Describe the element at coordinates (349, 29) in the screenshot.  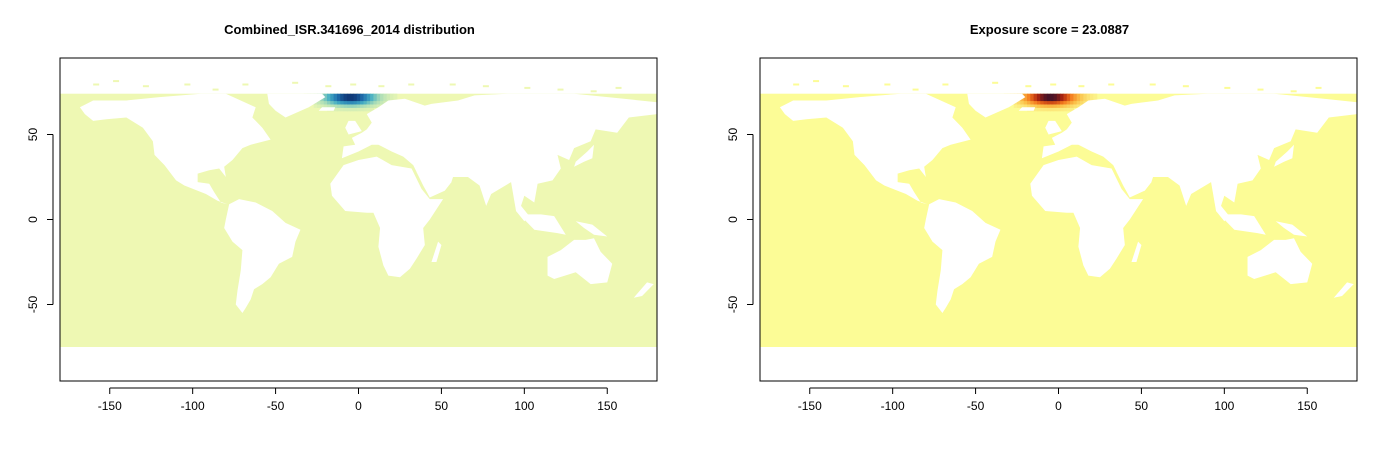
I see `chart-title: Combined_ISR.341696_2014 distribution` at that location.